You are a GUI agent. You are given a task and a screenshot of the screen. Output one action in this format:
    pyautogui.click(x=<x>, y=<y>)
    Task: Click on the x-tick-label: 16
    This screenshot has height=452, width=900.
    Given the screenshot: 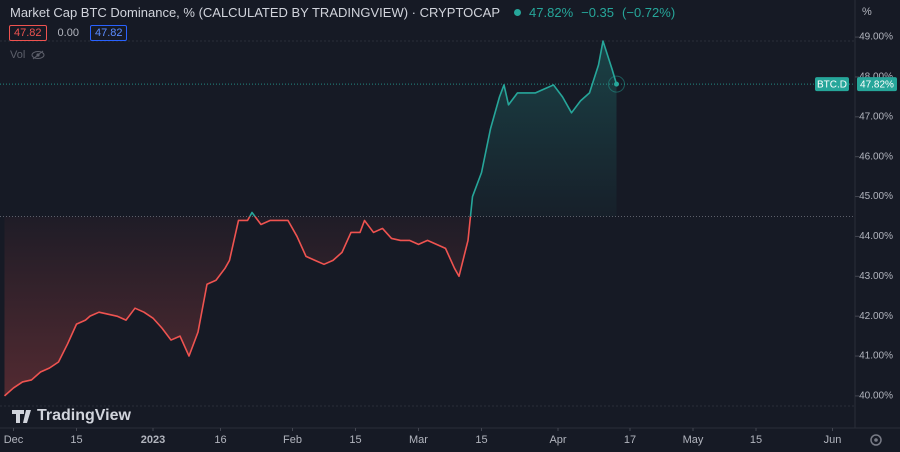 What is the action you would take?
    pyautogui.click(x=220, y=440)
    